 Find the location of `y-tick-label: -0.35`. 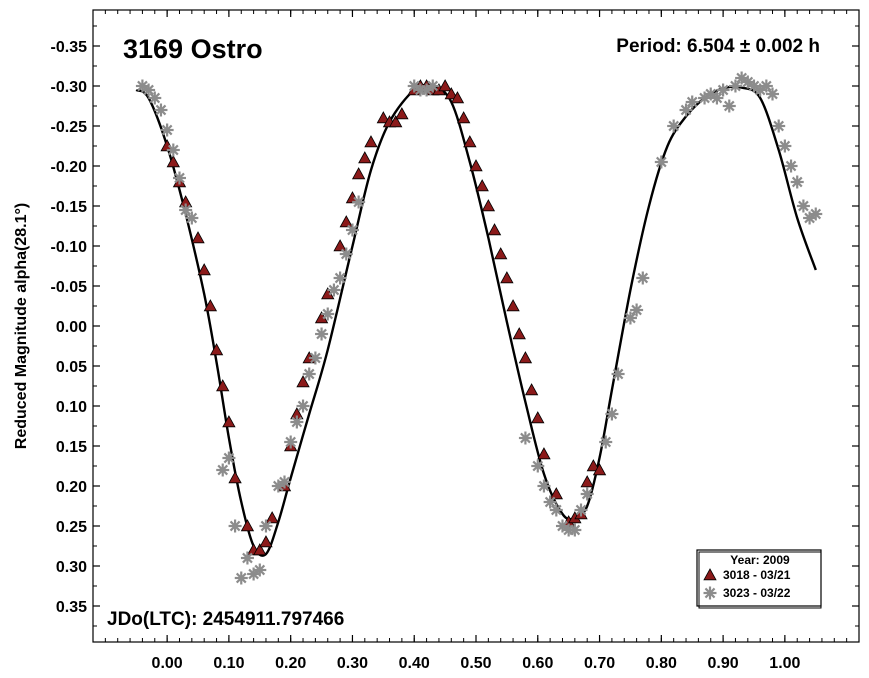

y-tick-label: -0.35 is located at coordinates (69, 47).